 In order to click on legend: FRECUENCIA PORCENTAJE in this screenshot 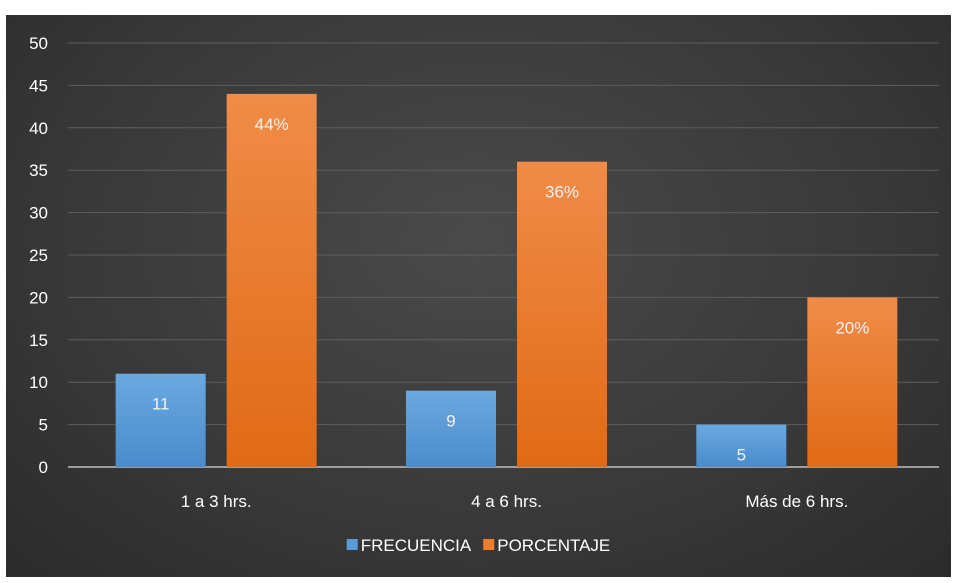, I will do `click(478, 545)`.